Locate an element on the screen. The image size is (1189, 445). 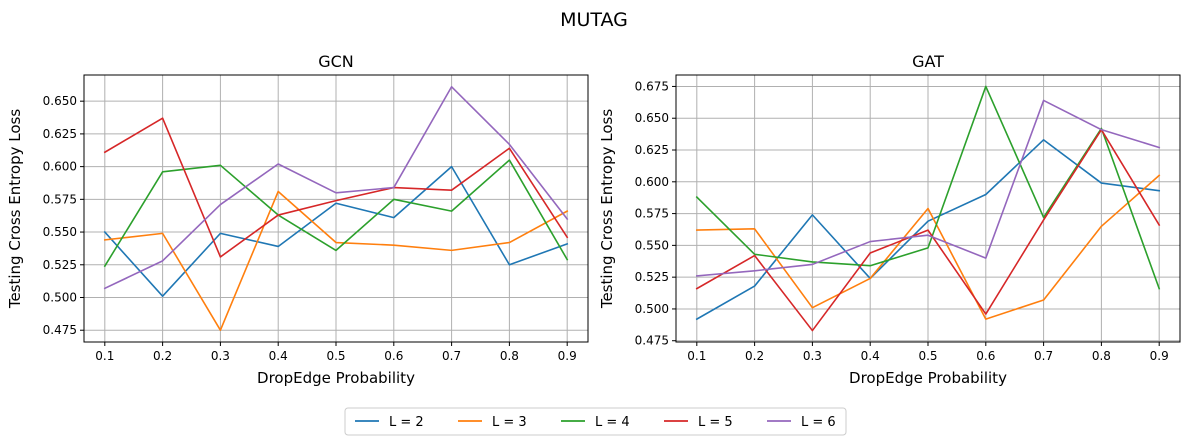
gat-y-tick-label: 0.675 is located at coordinates (652, 86).